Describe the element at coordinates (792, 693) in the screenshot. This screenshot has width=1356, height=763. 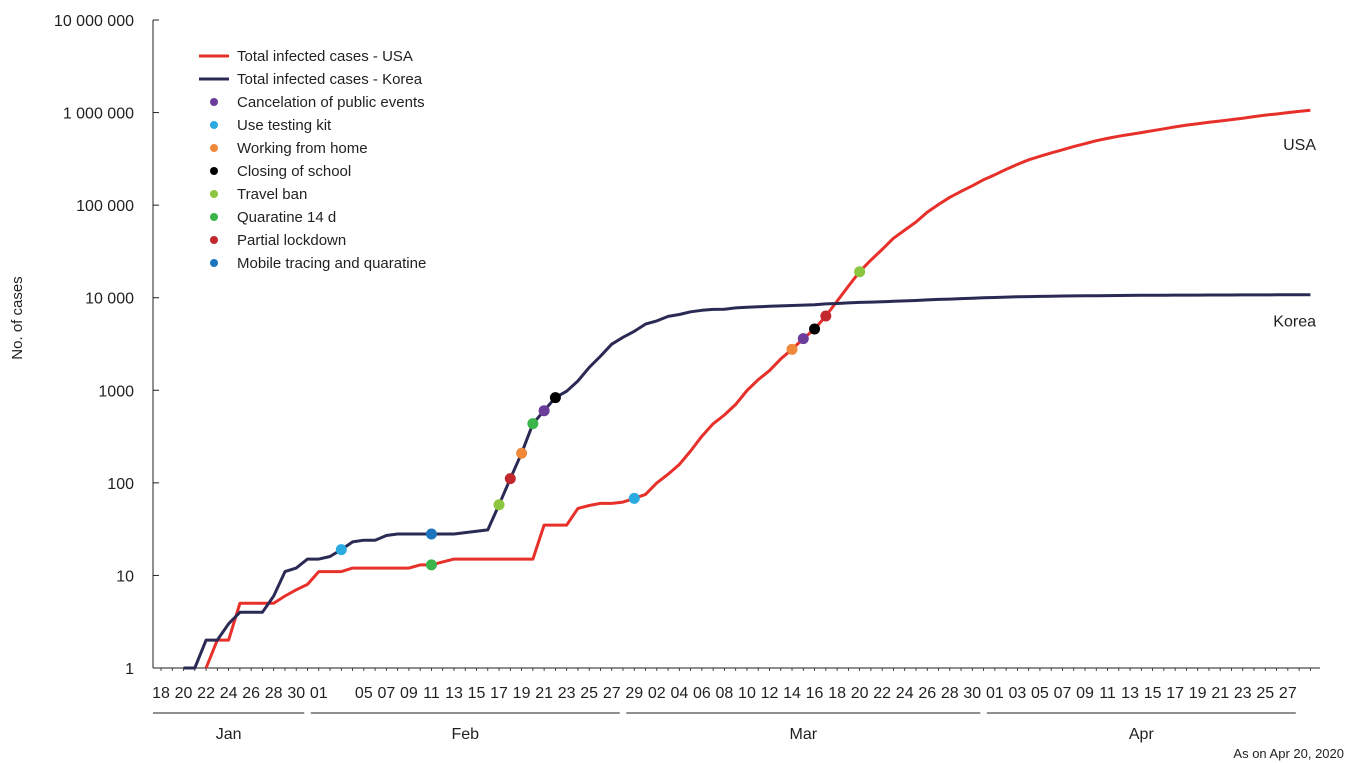
I see `x-tick-label: 14` at that location.